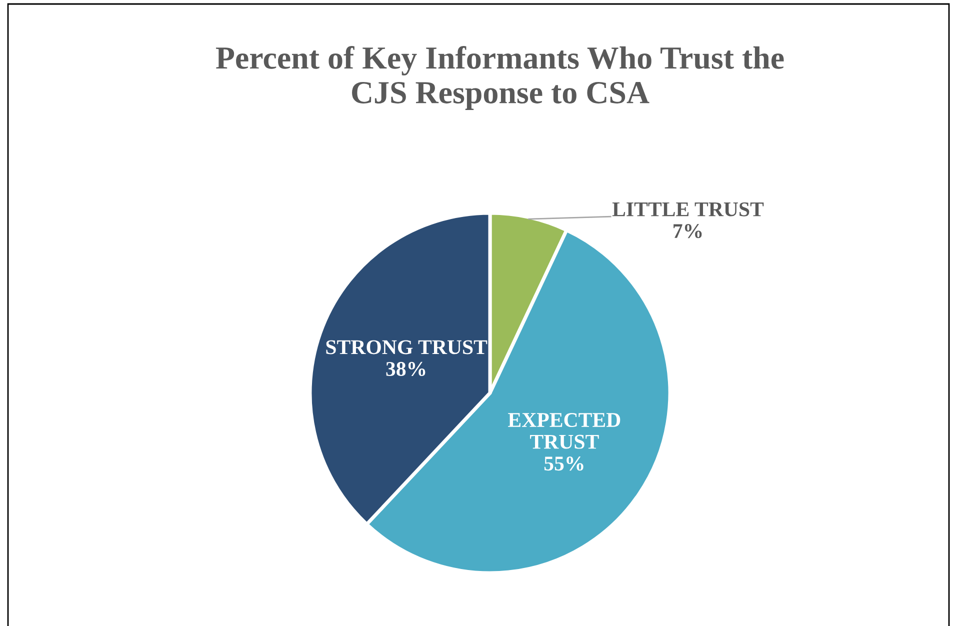 Image resolution: width=957 pixels, height=626 pixels. I want to click on chart-title: Percent of Key Informants Who Trust the CJS Response to CSA, so click(500, 78).